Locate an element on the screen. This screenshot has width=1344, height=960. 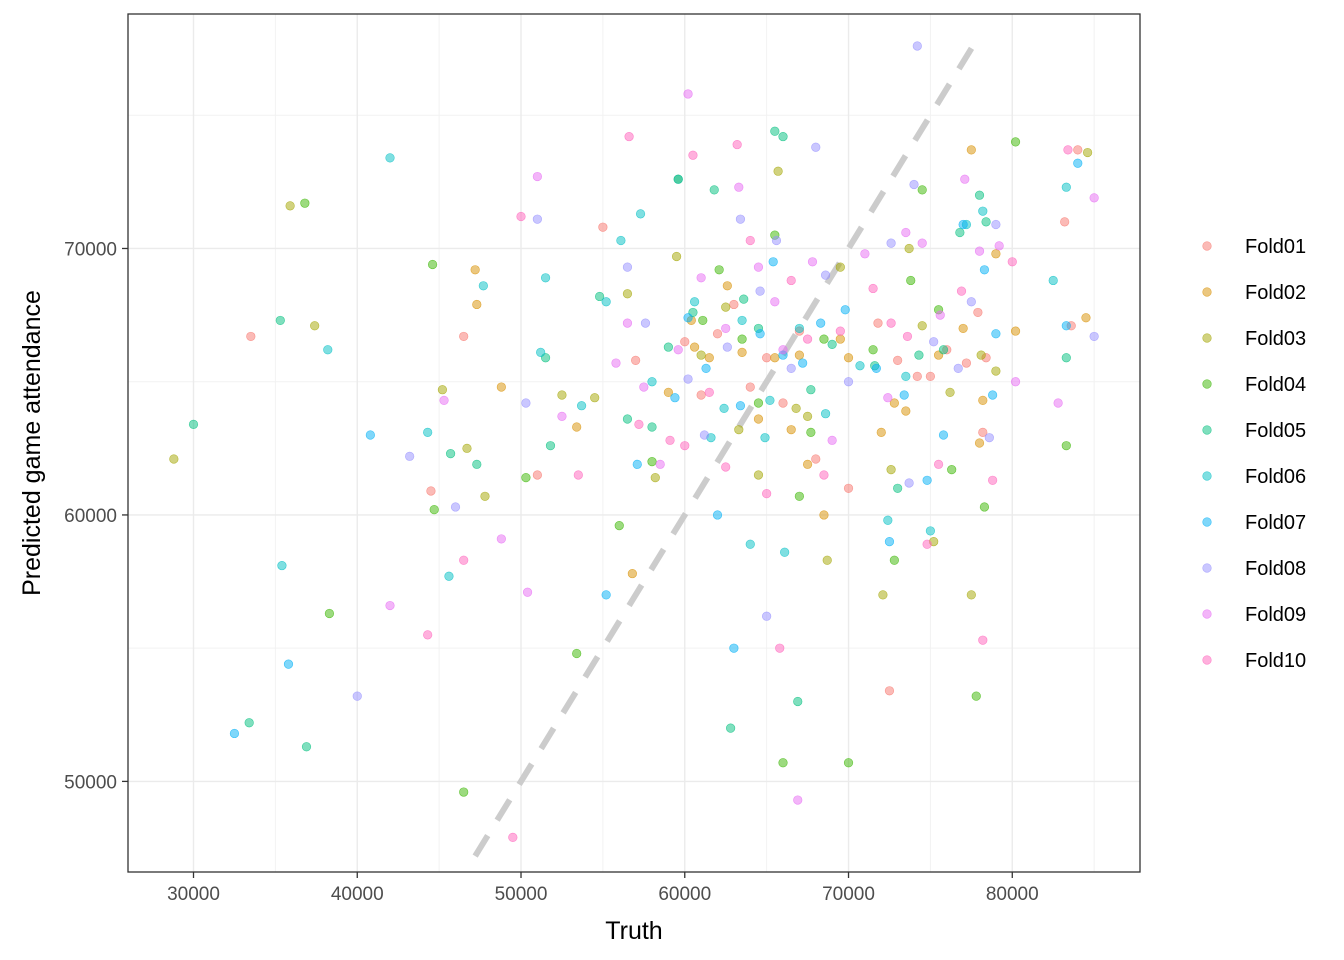
legend-label-fold08: Fold08 is located at coordinates (1275, 569).